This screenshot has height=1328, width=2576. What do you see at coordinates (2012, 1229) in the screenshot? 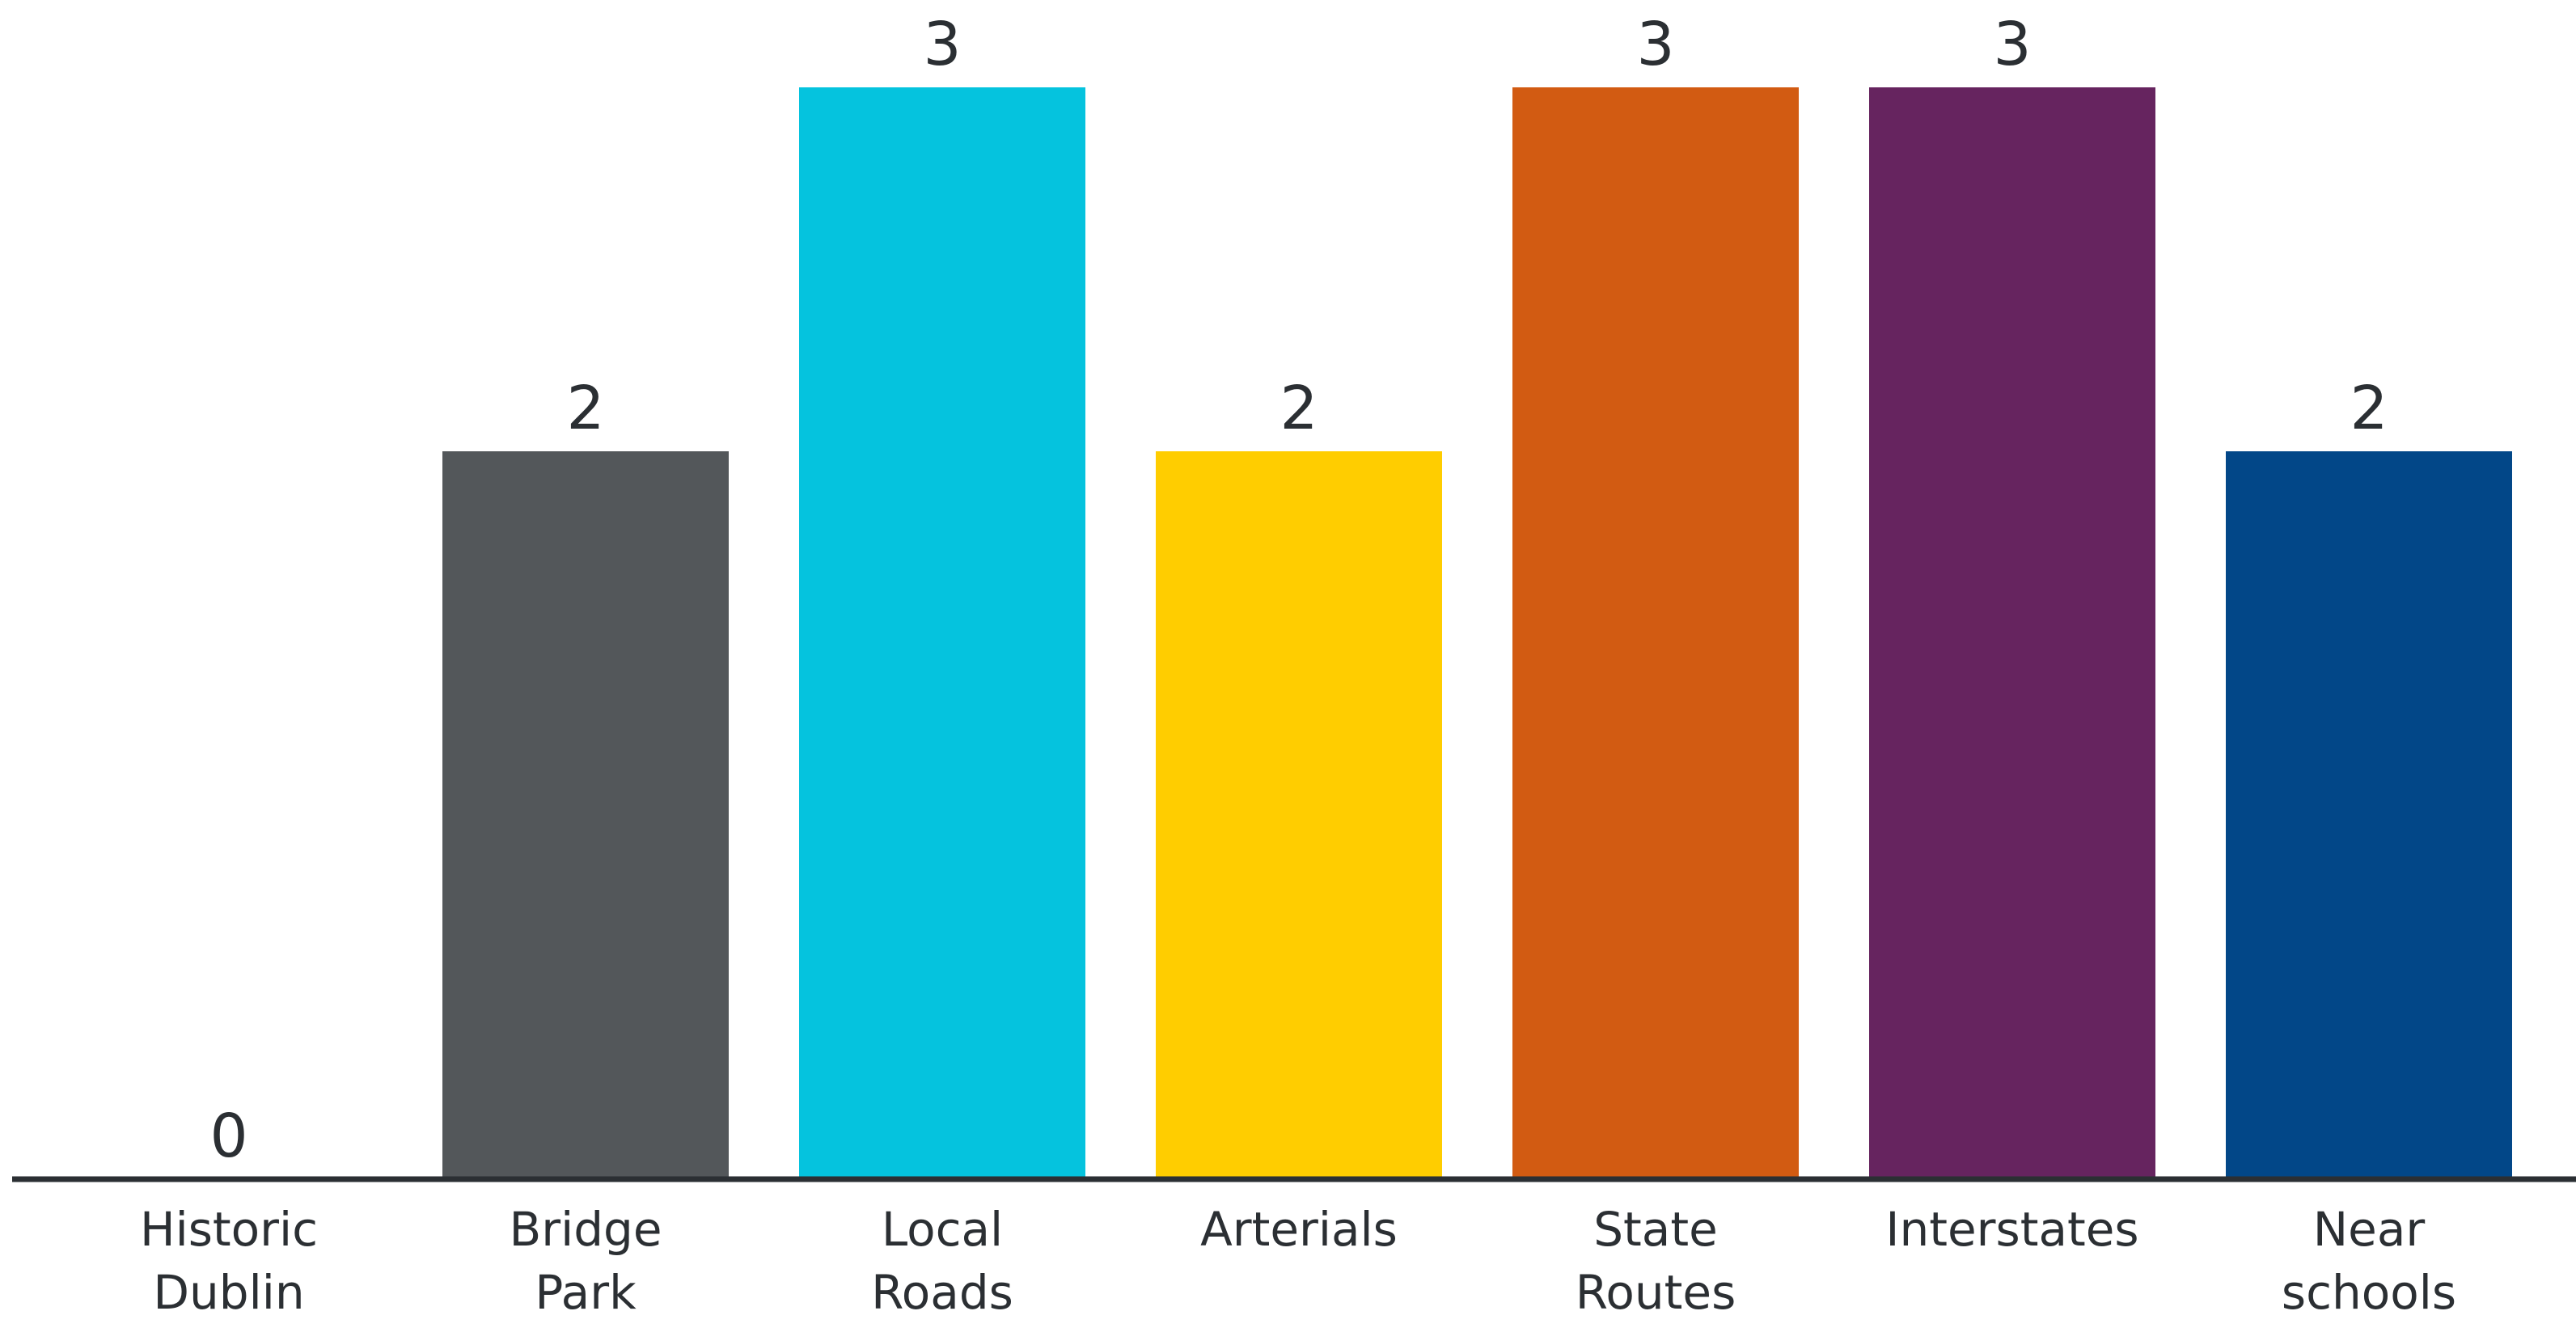
I see `x-tick-label: Interstates` at bounding box center [2012, 1229].